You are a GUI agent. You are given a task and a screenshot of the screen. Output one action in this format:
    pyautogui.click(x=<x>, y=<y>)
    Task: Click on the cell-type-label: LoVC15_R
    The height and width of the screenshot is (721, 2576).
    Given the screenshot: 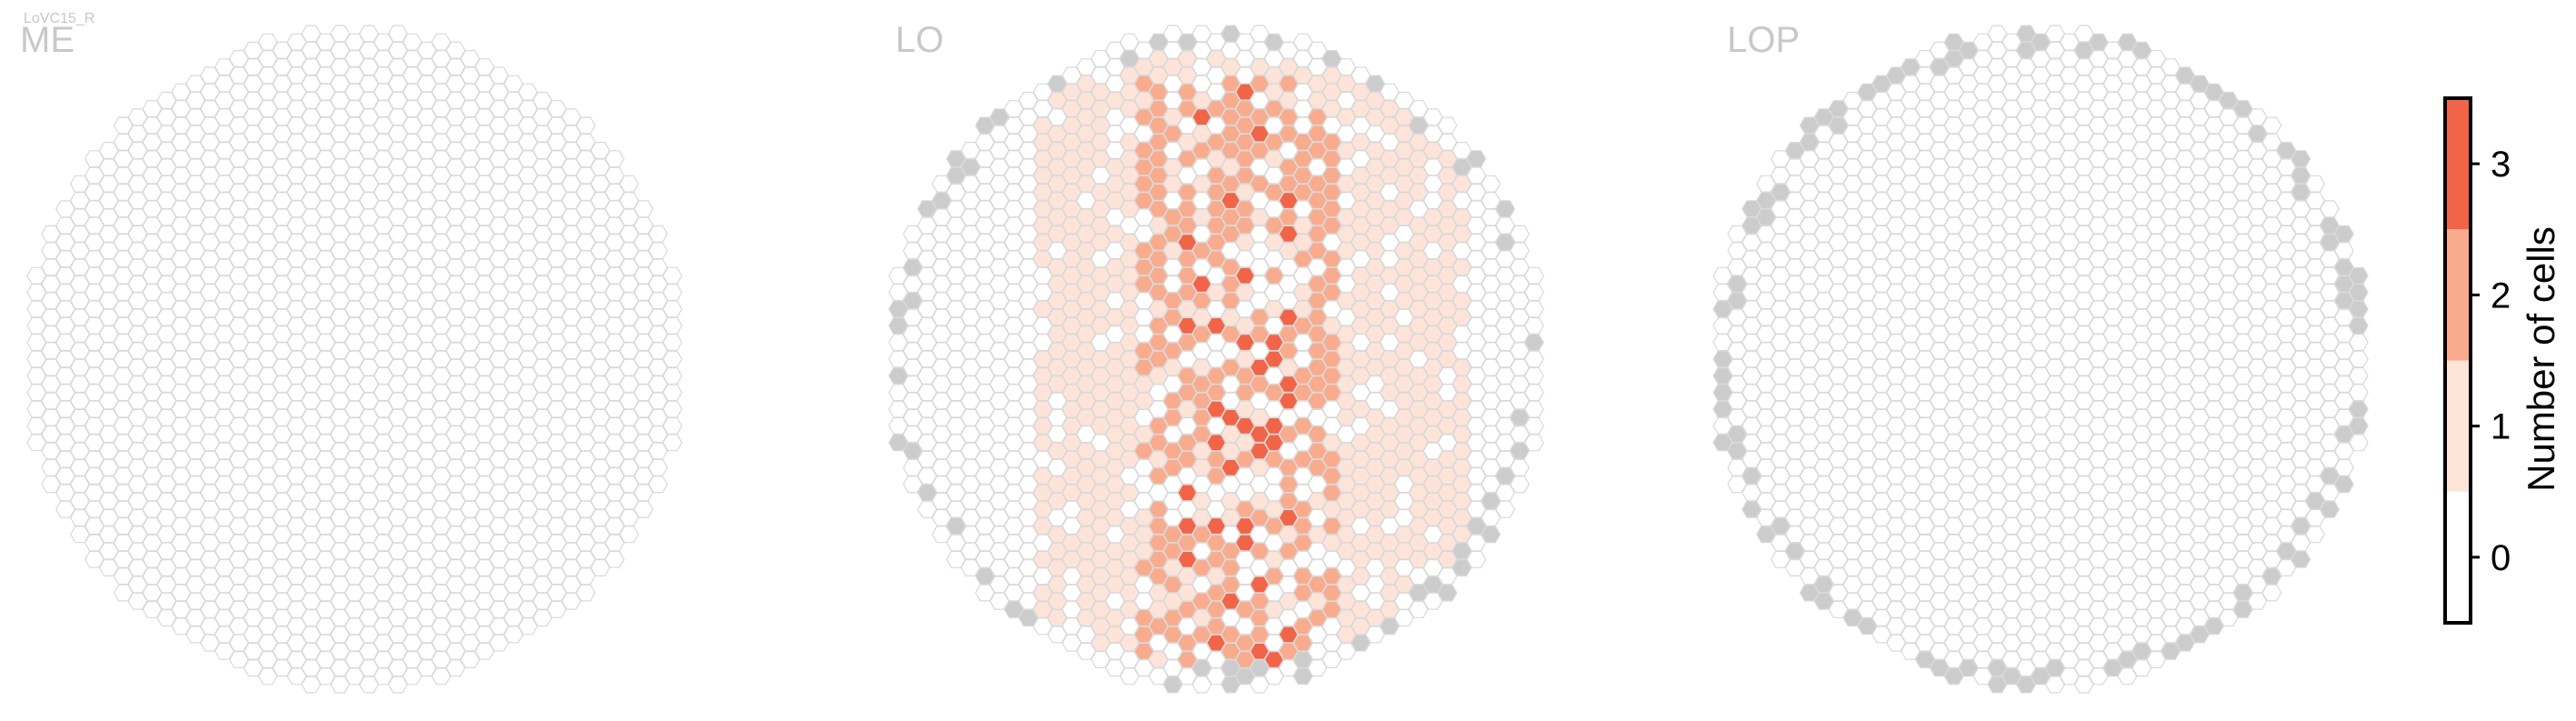 What is the action you would take?
    pyautogui.click(x=59, y=18)
    